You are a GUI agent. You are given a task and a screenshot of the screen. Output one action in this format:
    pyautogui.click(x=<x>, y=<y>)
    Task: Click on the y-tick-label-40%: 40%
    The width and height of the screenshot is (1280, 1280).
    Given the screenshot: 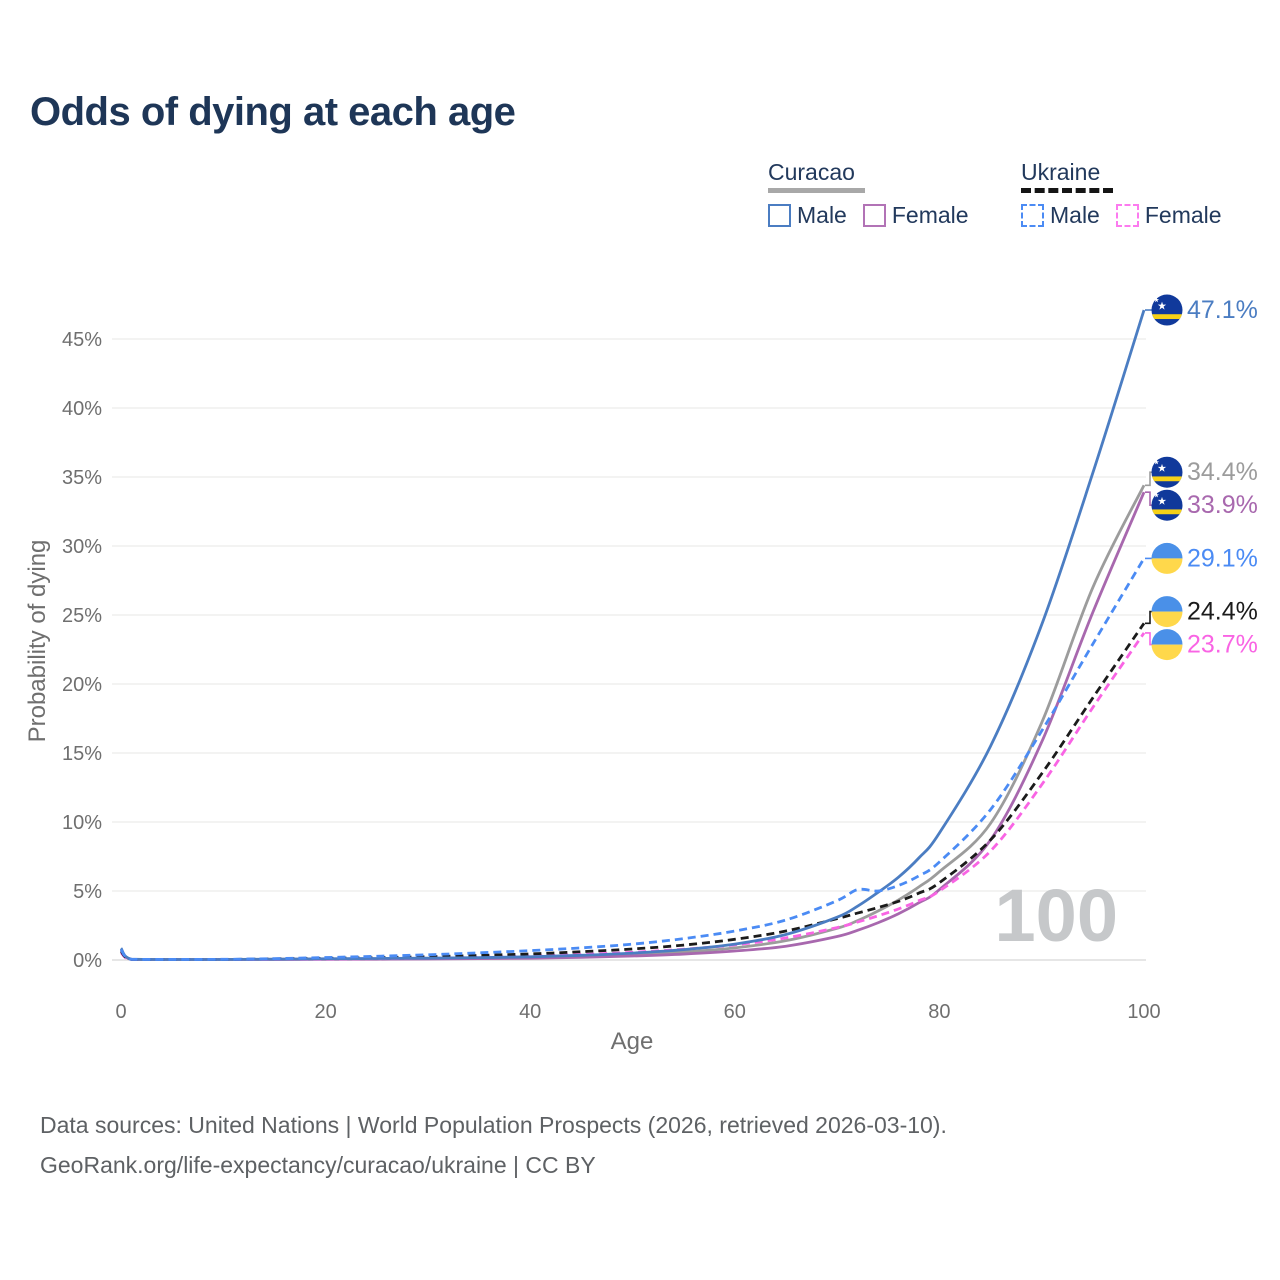 What is the action you would take?
    pyautogui.click(x=82, y=409)
    